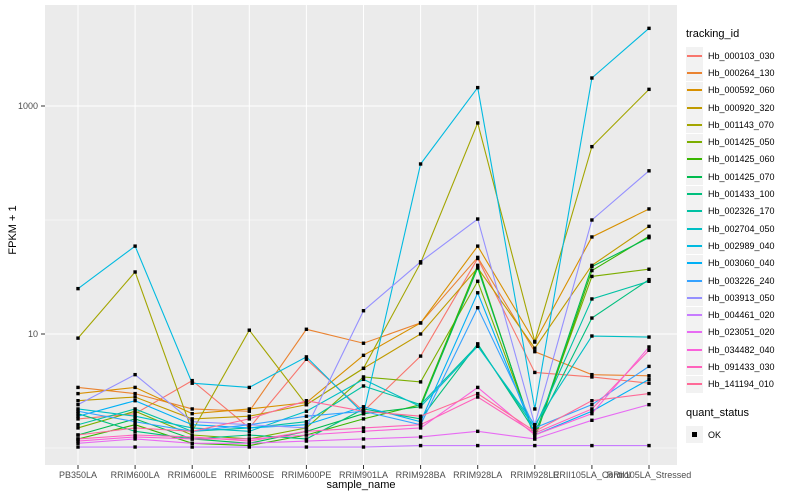  Describe the element at coordinates (741, 107) in the screenshot. I see `legend-label: Hb_000920_320` at that location.